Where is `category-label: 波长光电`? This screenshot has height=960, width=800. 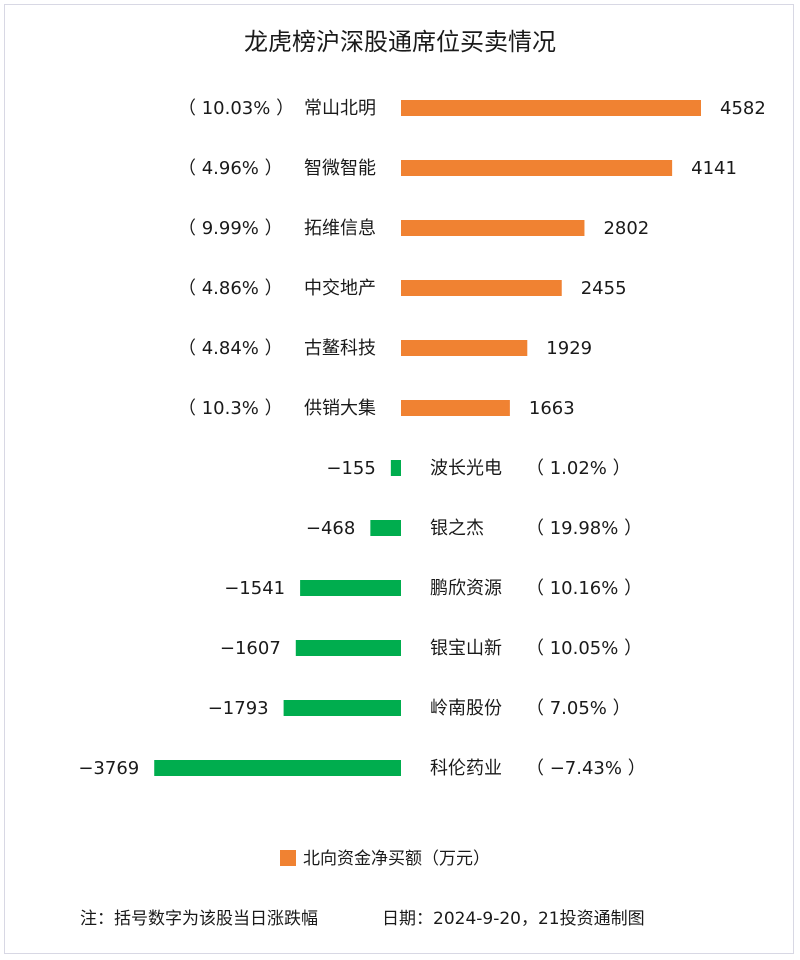 category-label: 波长光电 is located at coordinates (466, 468).